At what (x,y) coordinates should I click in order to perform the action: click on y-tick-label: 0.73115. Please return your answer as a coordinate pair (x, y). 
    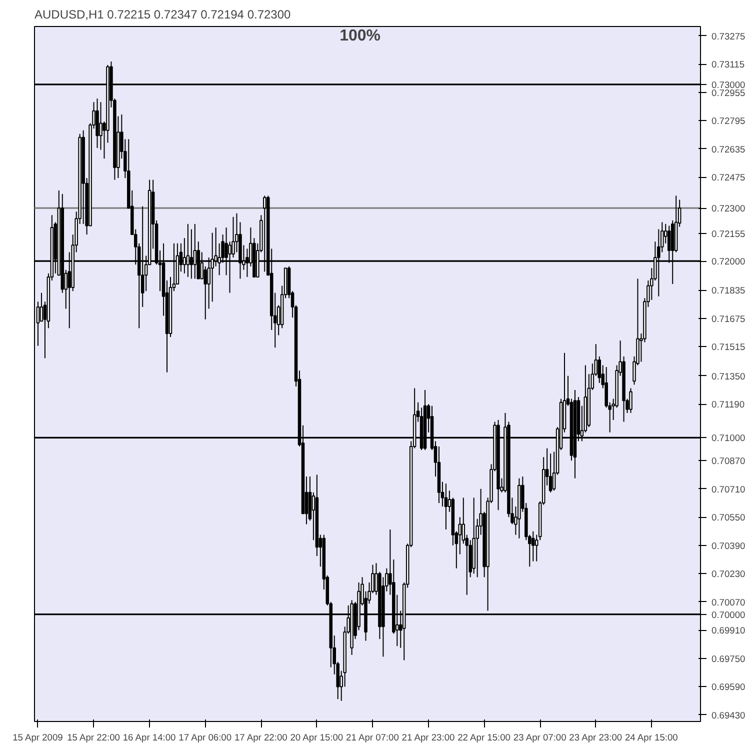
    Looking at the image, I should click on (728, 65).